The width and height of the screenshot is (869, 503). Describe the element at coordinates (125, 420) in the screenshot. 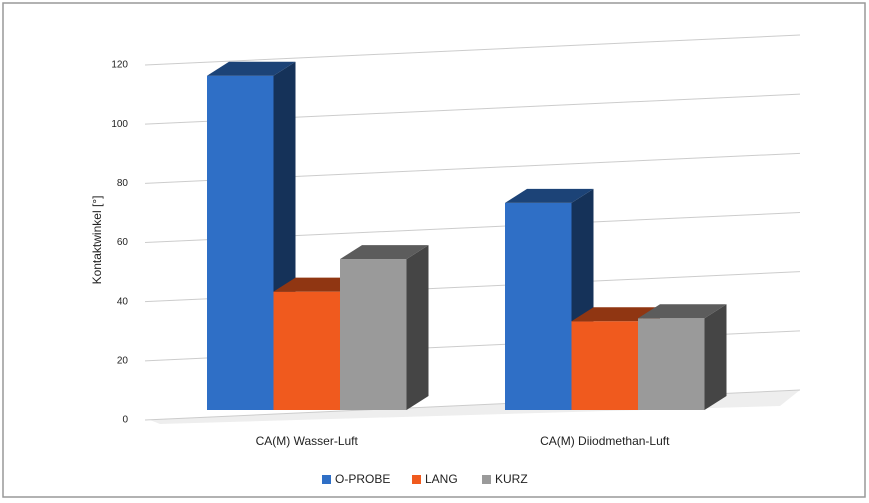

I see `y-tick-label: 0` at that location.